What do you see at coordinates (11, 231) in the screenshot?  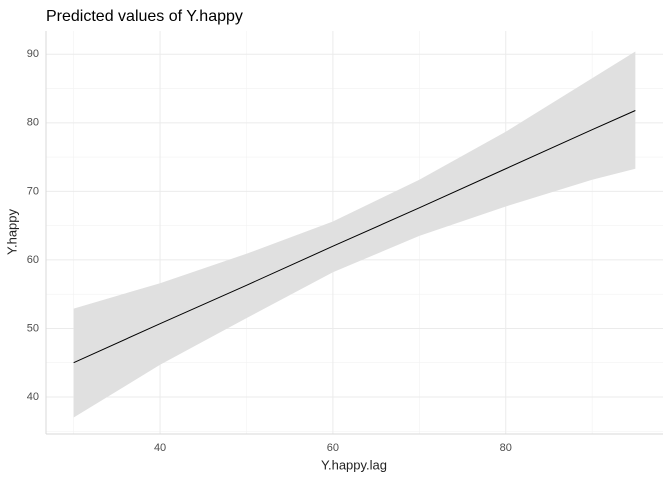 I see `y-axis-label: Y.happy` at bounding box center [11, 231].